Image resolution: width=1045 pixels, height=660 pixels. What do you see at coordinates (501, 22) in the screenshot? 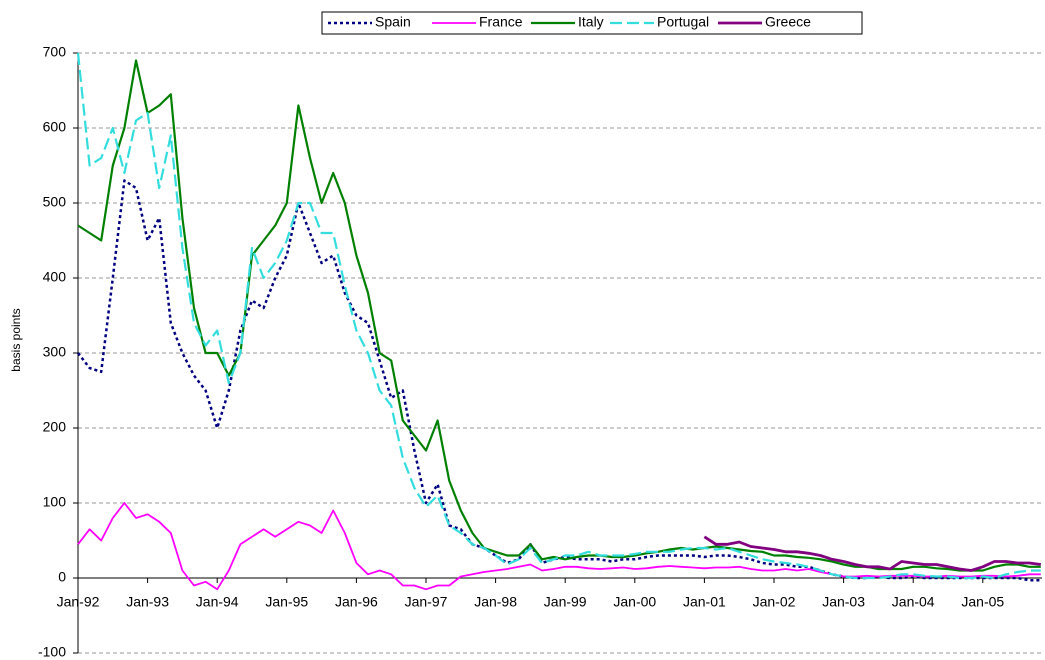
I see `legend-label: France` at bounding box center [501, 22].